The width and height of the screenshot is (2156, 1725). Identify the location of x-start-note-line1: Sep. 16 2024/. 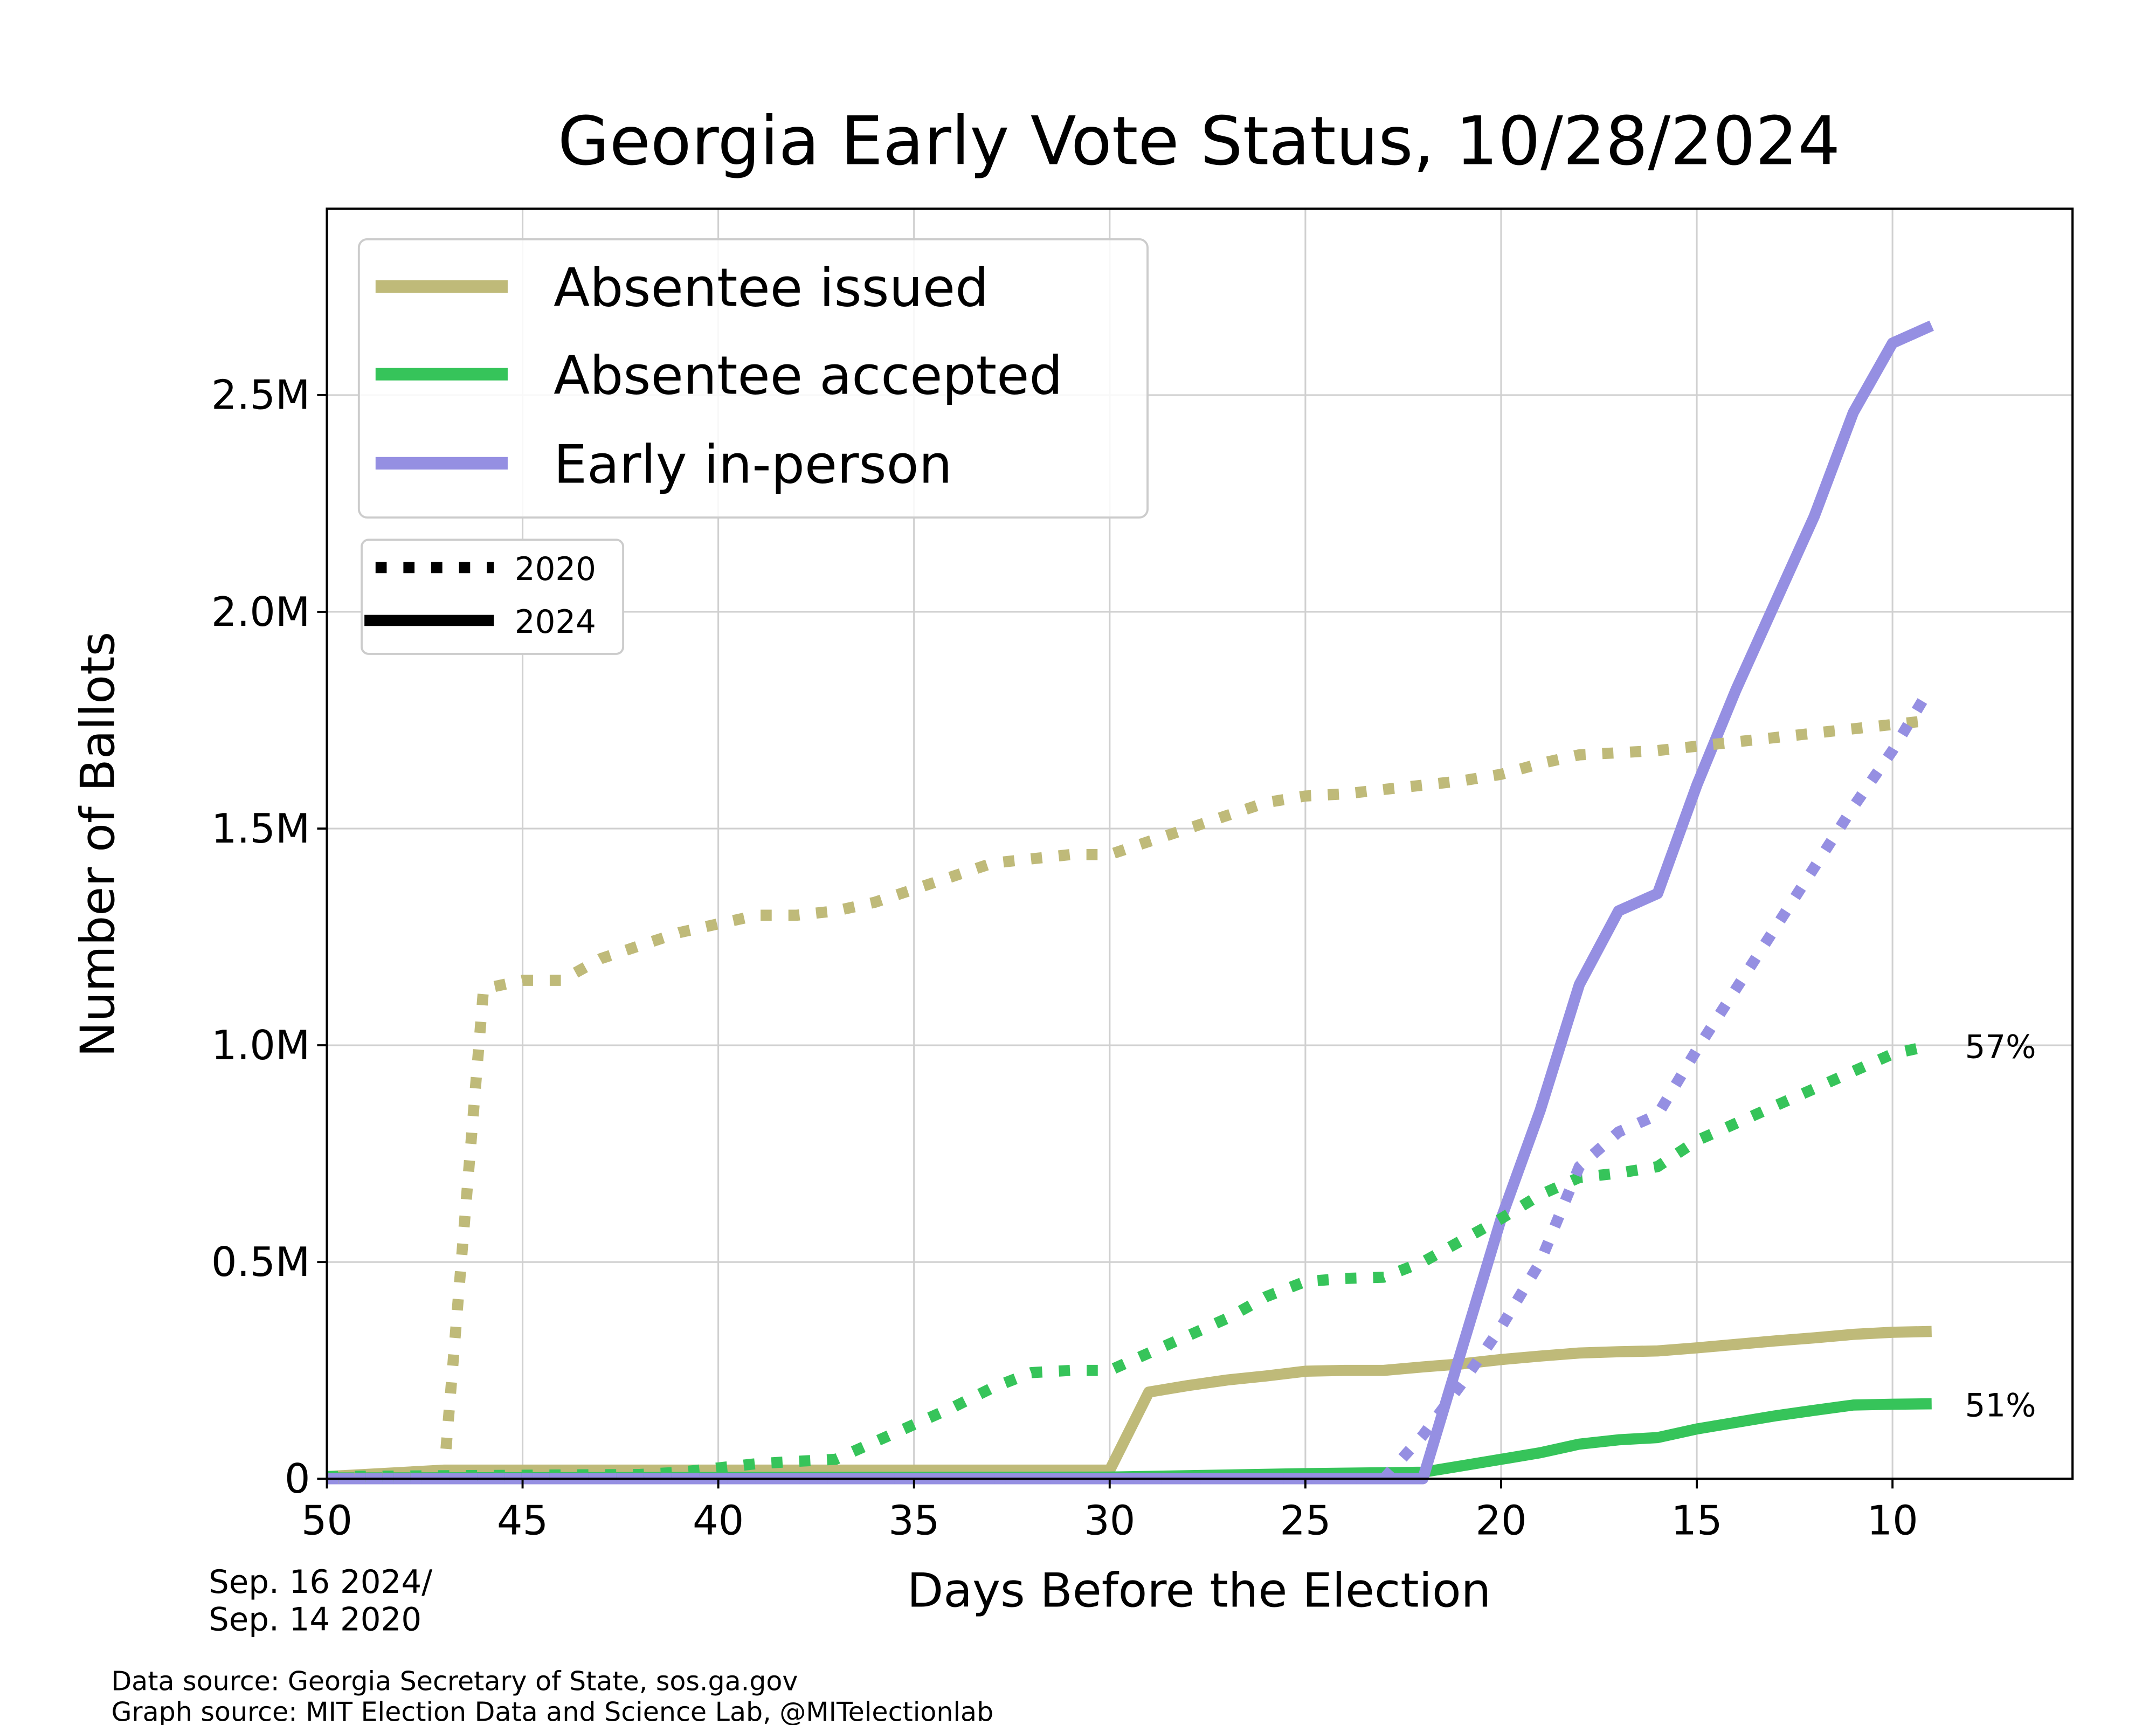
(320, 1581).